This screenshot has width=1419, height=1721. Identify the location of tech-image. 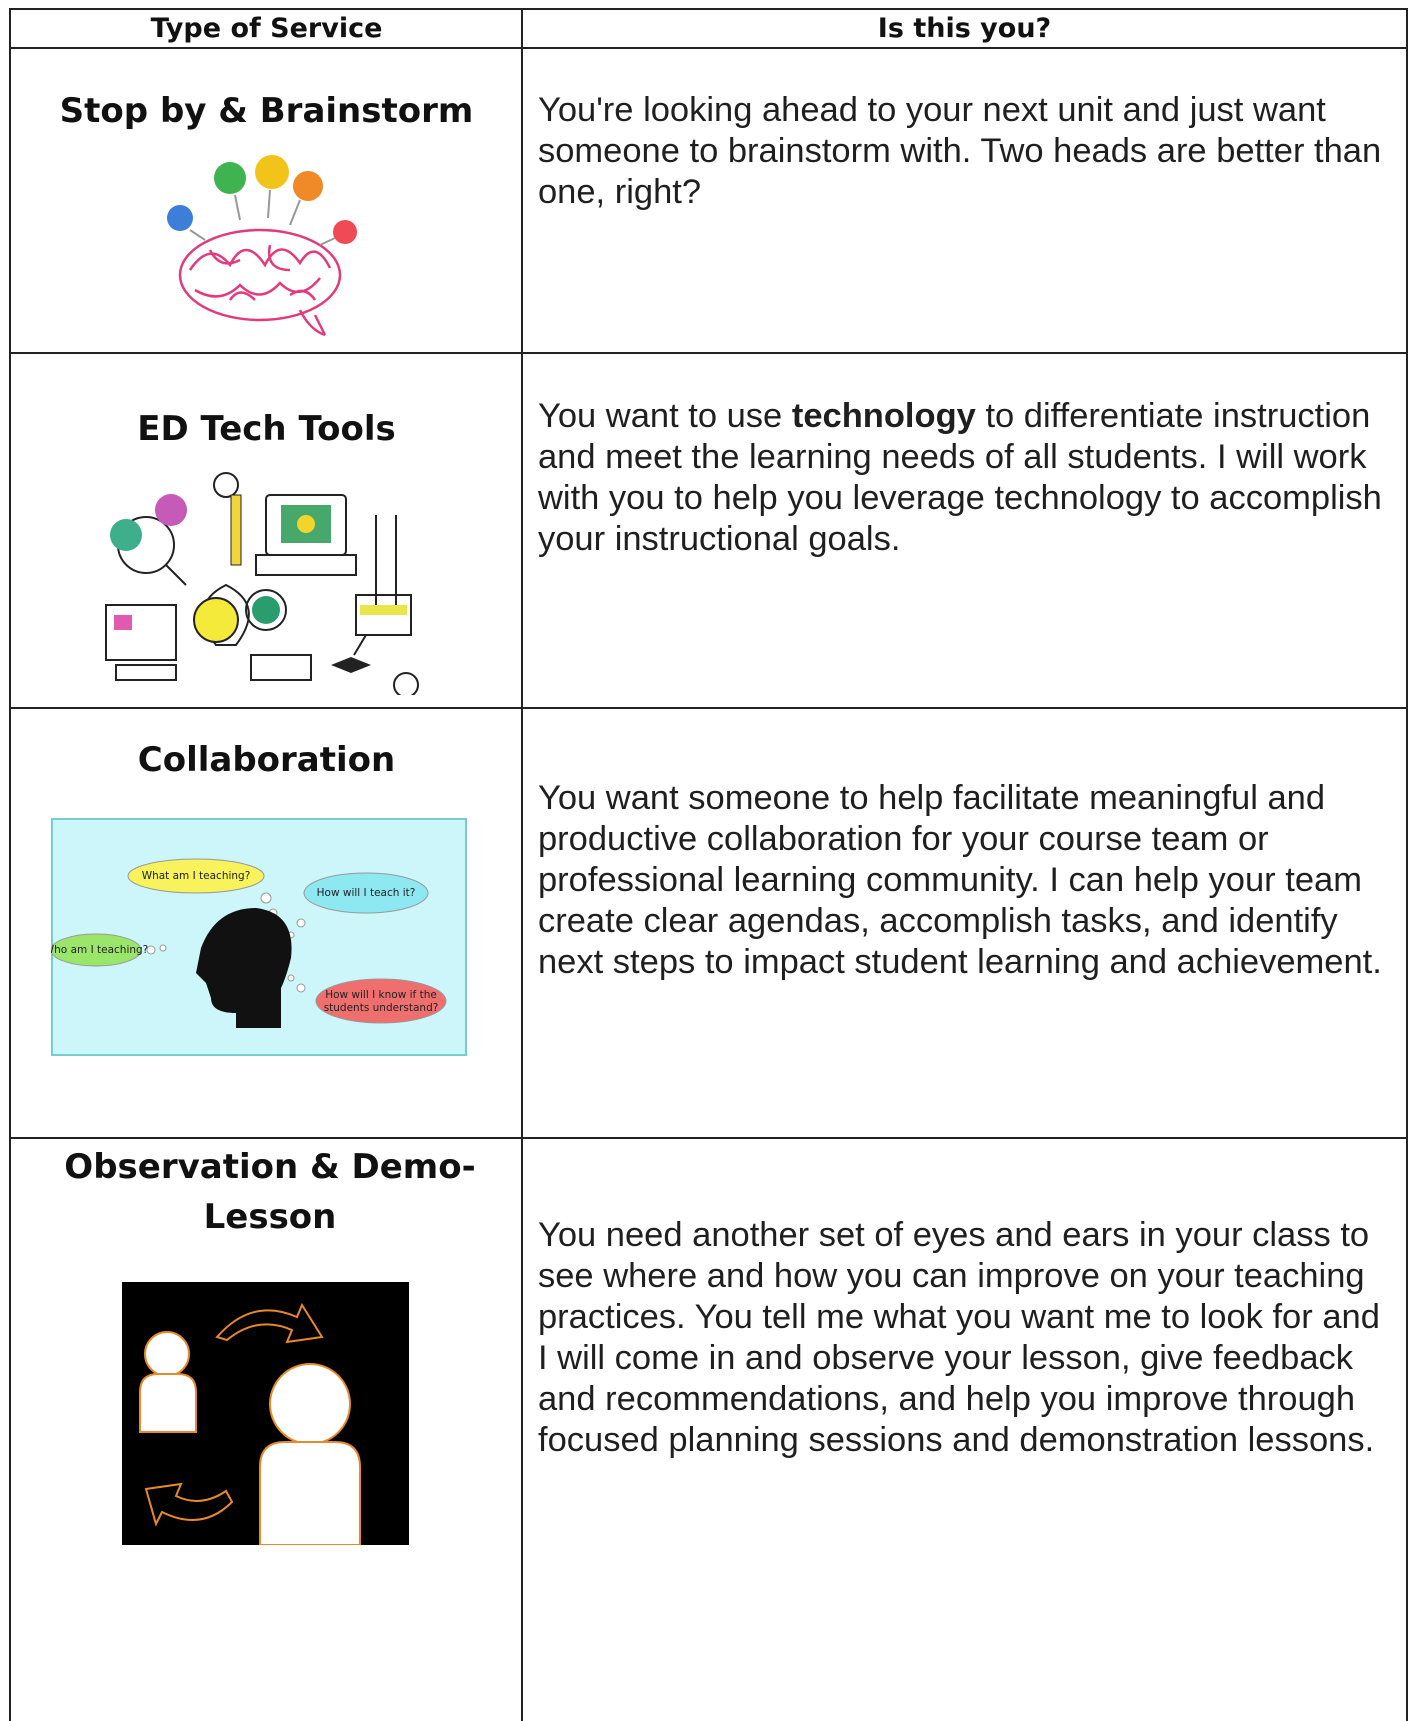
(262, 583).